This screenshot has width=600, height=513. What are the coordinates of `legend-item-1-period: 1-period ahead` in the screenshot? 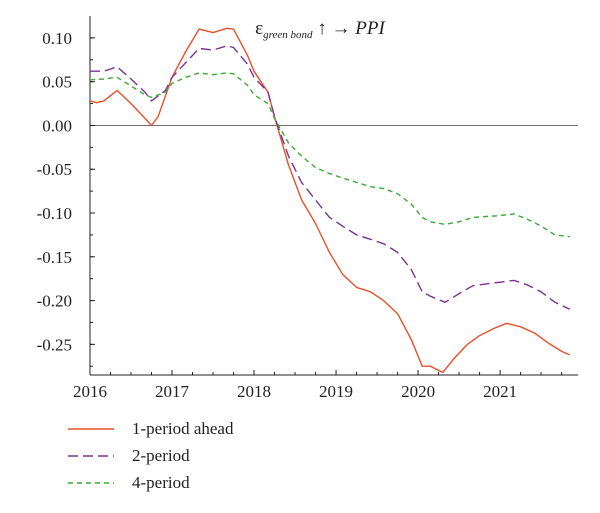 It's located at (149, 428).